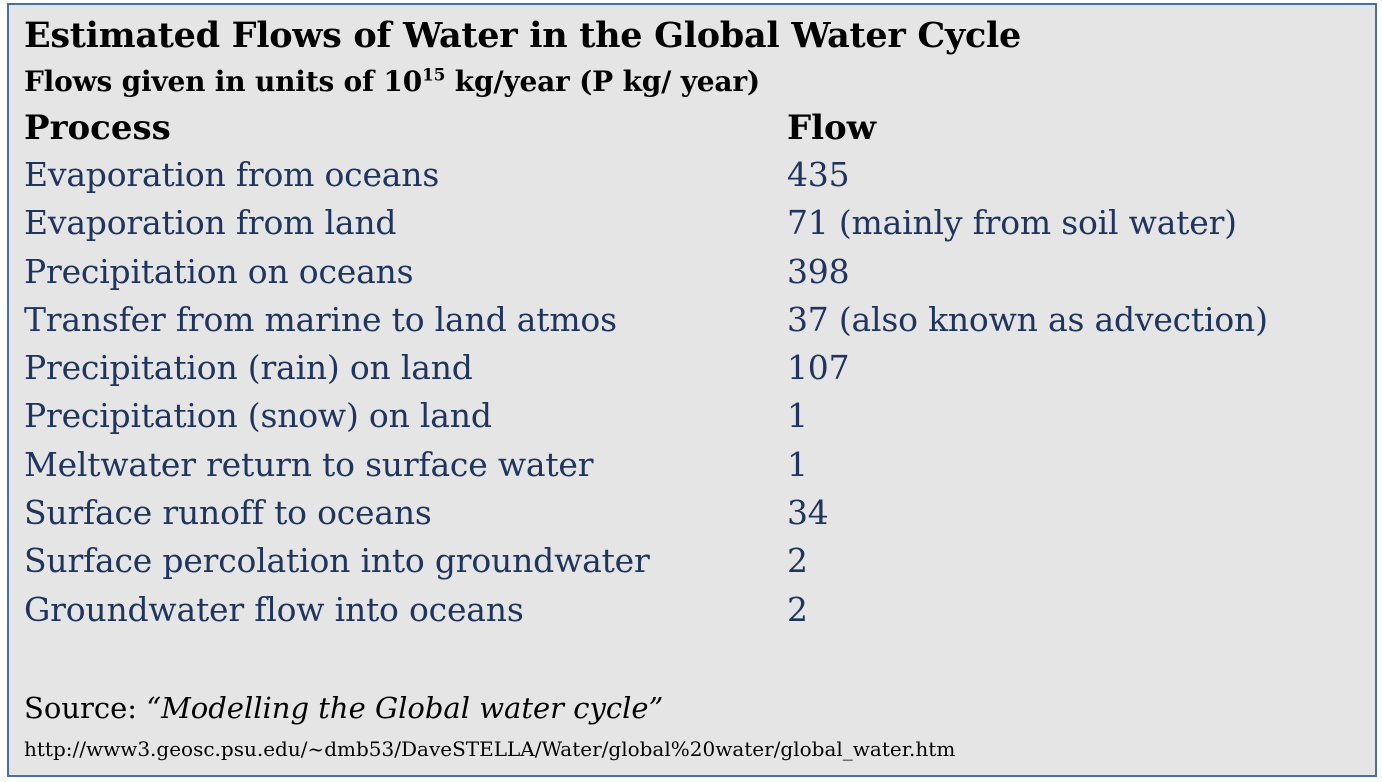  What do you see at coordinates (232, 174) in the screenshot?
I see `process-cell: Evaporation from oceans` at bounding box center [232, 174].